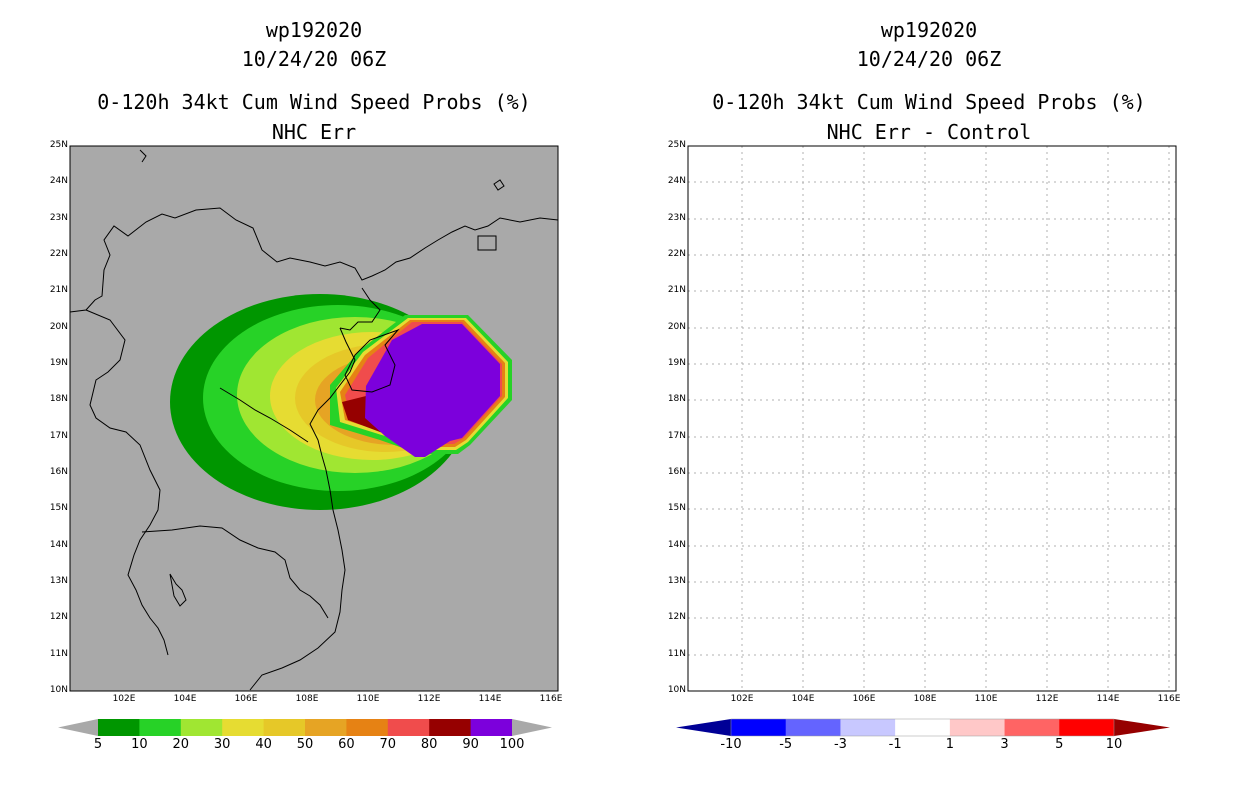  Describe the element at coordinates (181, 744) in the screenshot. I see `left-colorbar-label: 20` at that location.